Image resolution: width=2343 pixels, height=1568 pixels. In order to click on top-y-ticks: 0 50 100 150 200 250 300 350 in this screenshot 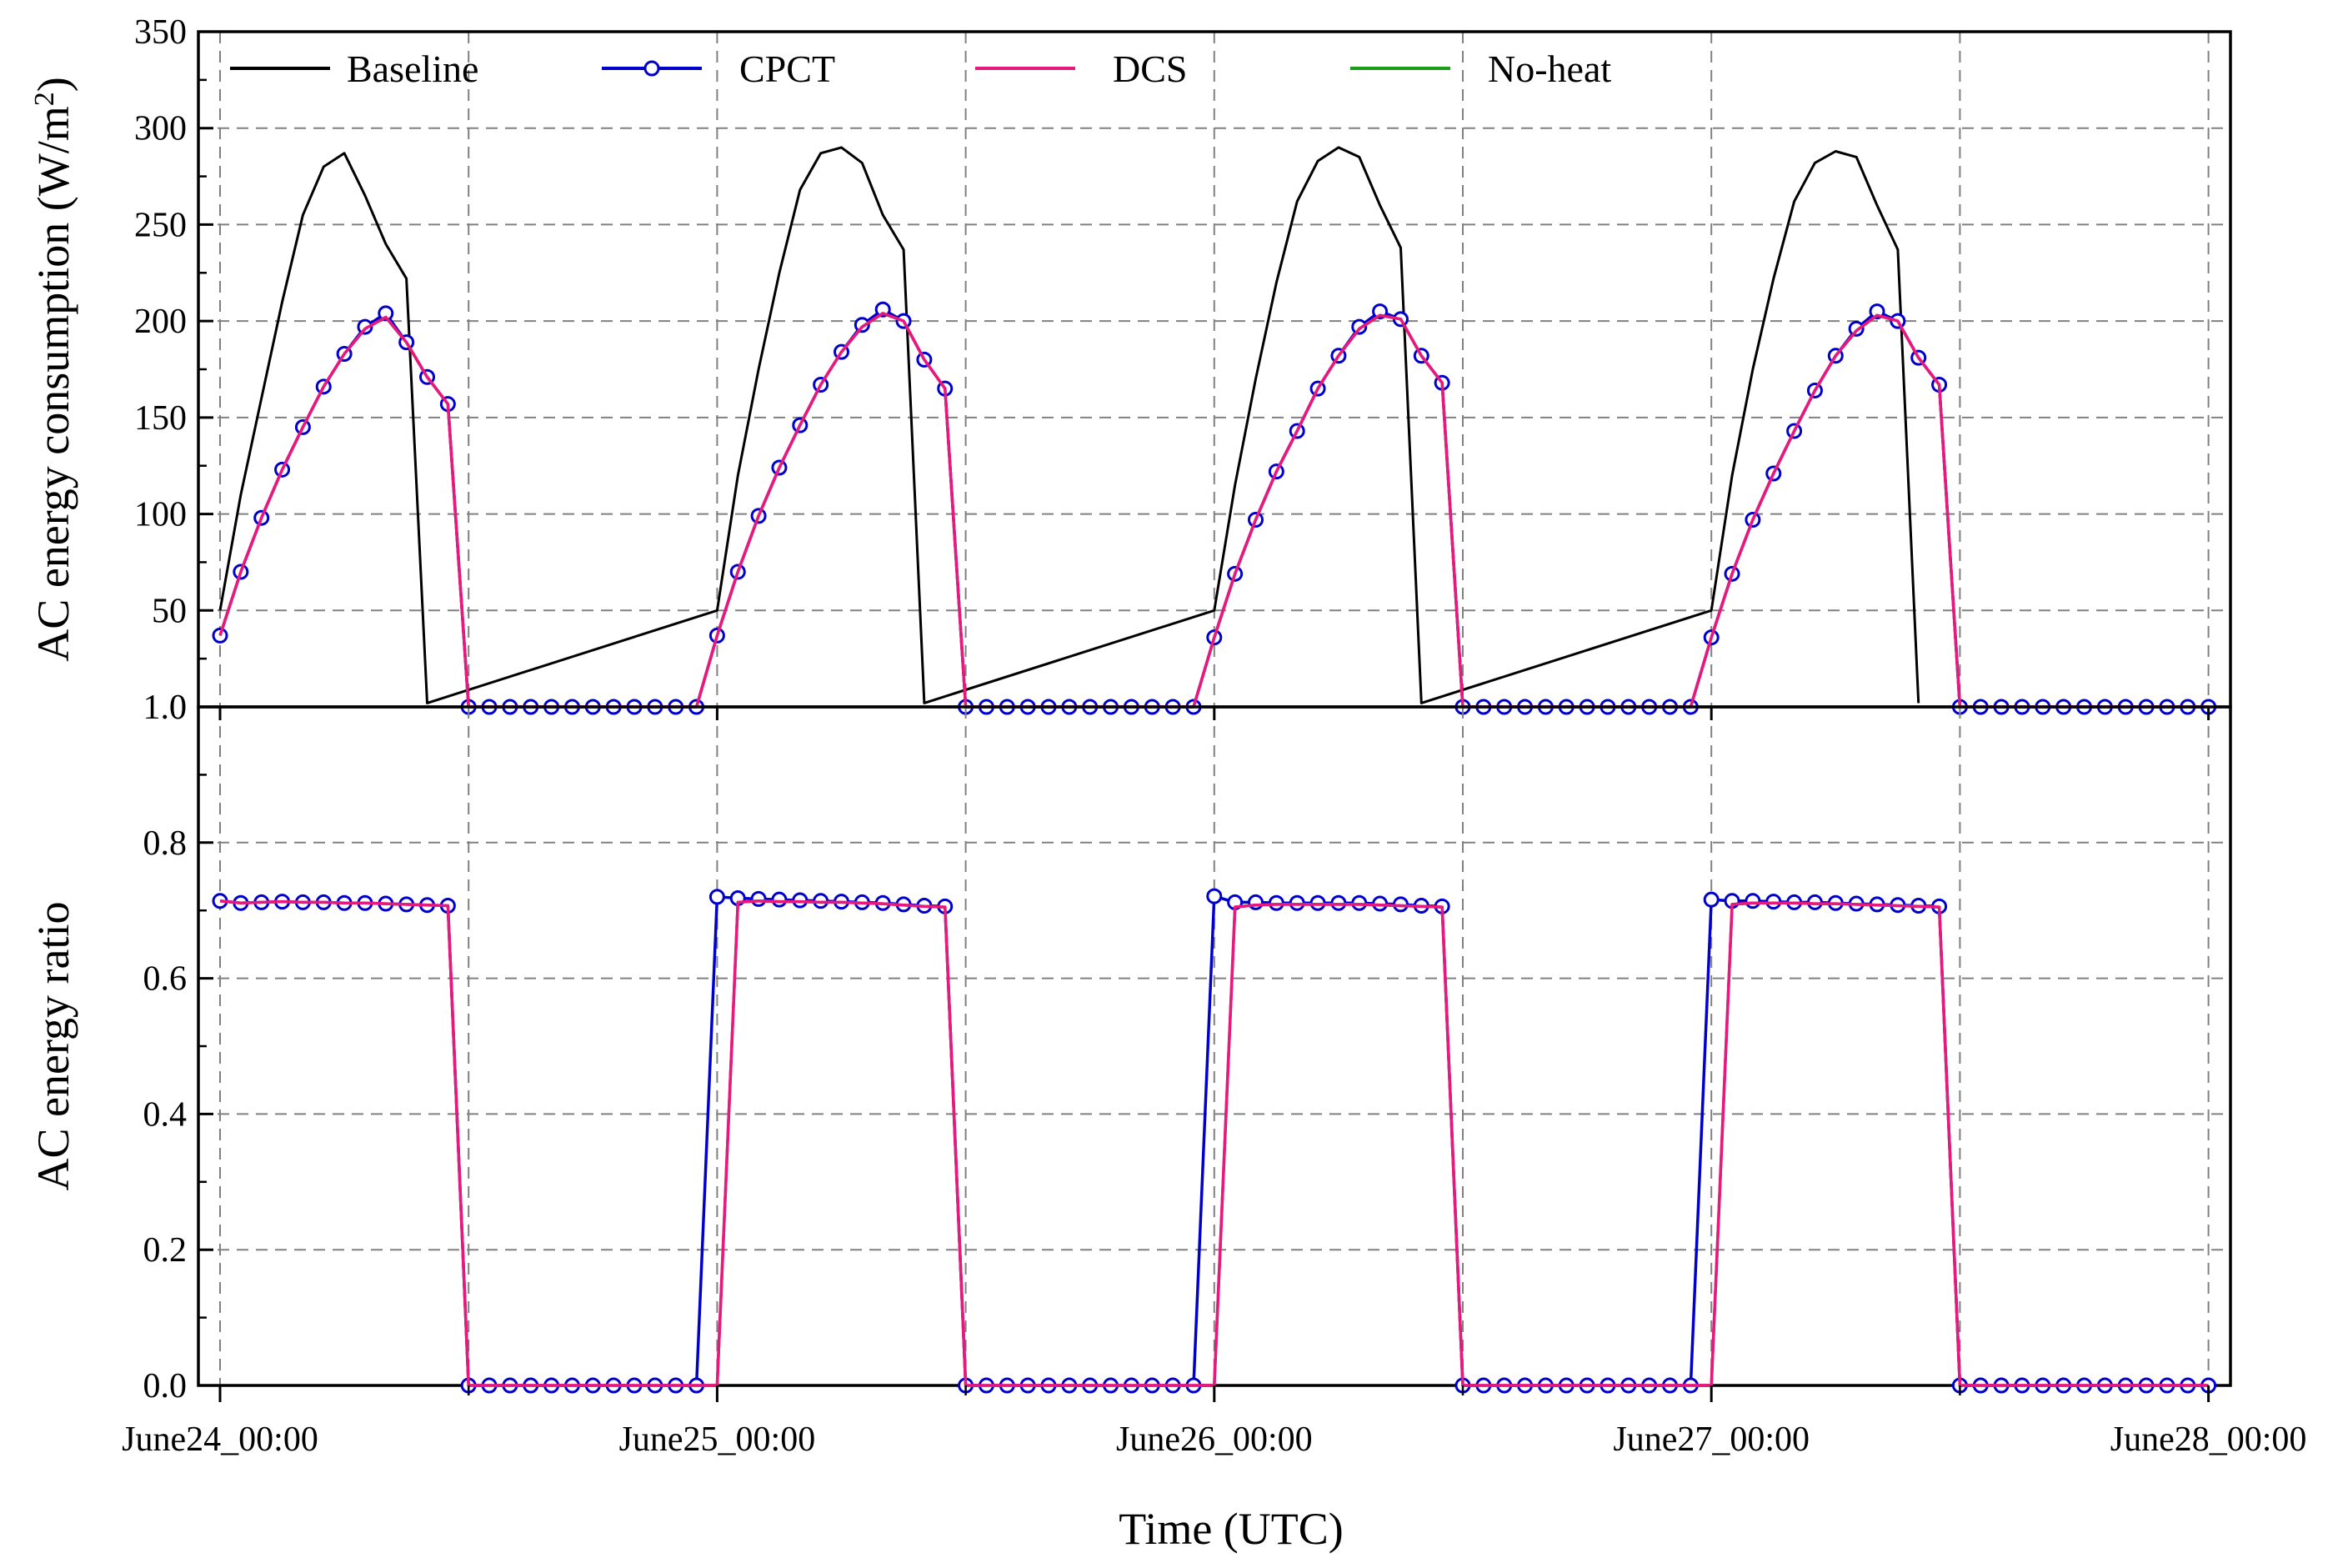, I will do `click(174, 370)`.